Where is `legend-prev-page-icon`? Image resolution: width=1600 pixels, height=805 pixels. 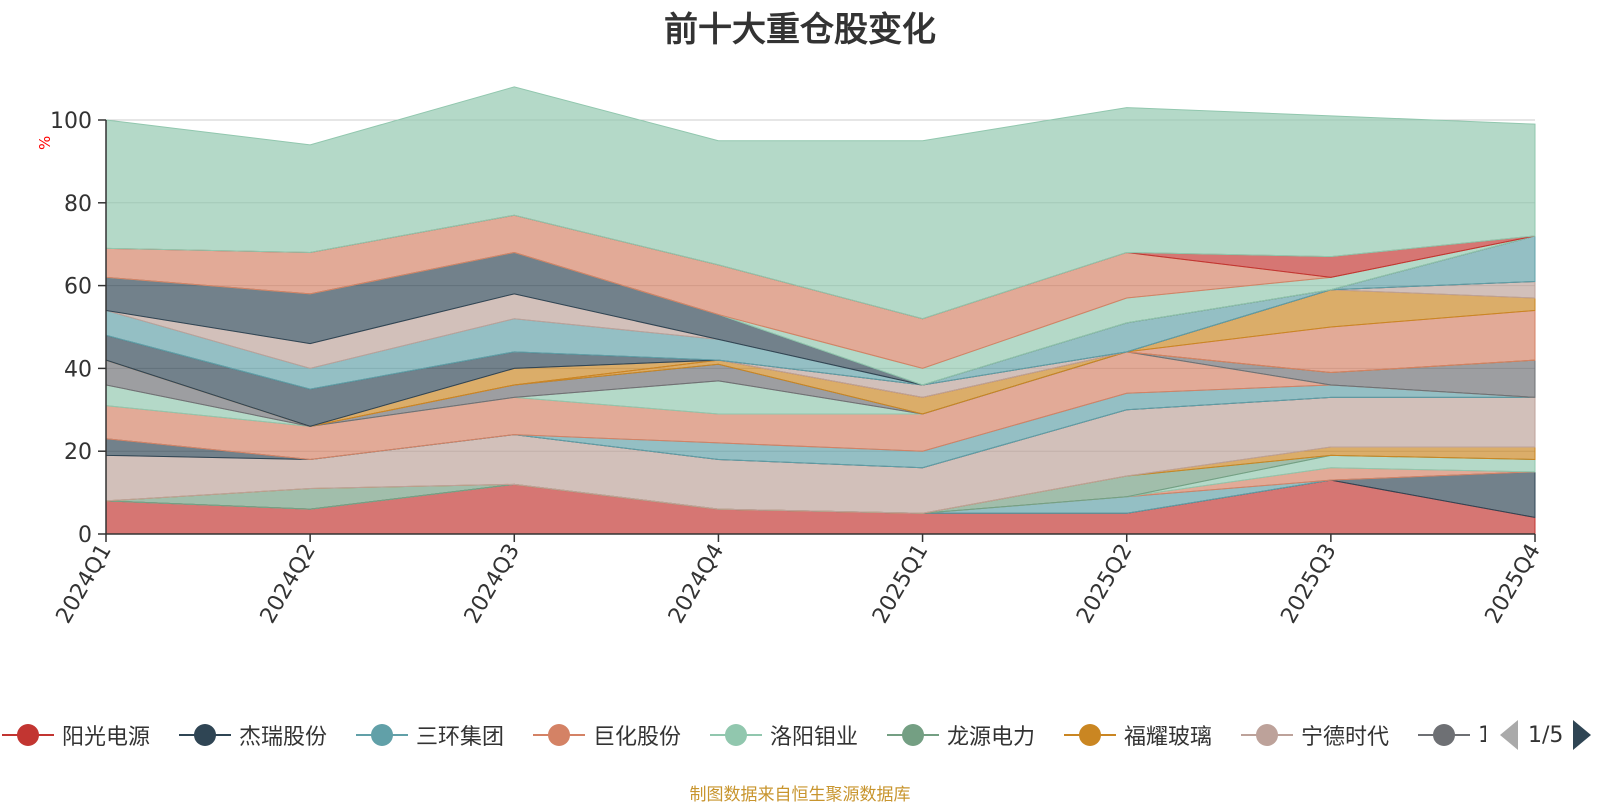 legend-prev-page-icon is located at coordinates (1509, 735).